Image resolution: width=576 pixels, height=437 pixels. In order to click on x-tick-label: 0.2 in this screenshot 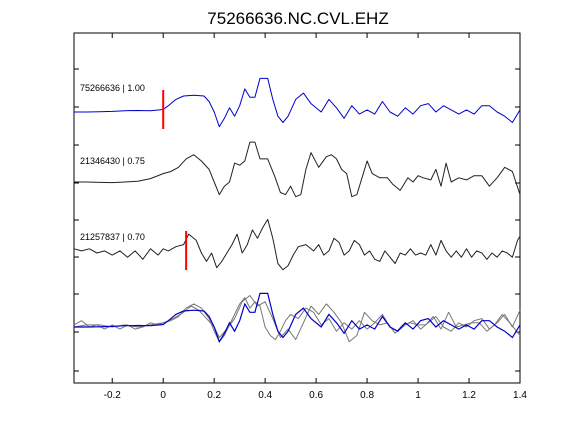, I will do `click(214, 395)`.